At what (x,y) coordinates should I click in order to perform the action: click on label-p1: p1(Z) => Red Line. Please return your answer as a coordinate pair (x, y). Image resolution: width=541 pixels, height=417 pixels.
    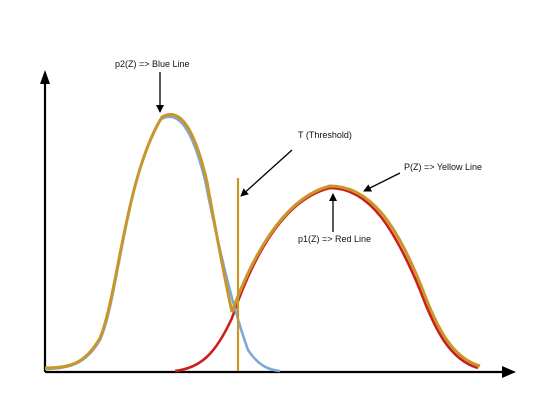
    Looking at the image, I should click on (334, 239).